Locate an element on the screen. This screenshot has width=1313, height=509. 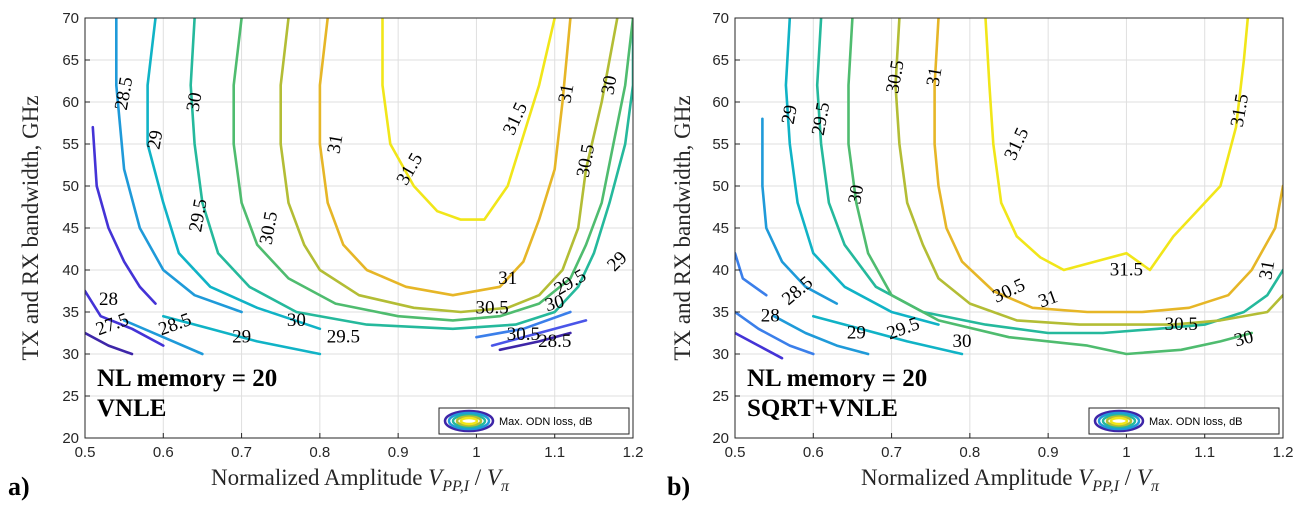
annotation-line: VNLE is located at coordinates (131, 408).